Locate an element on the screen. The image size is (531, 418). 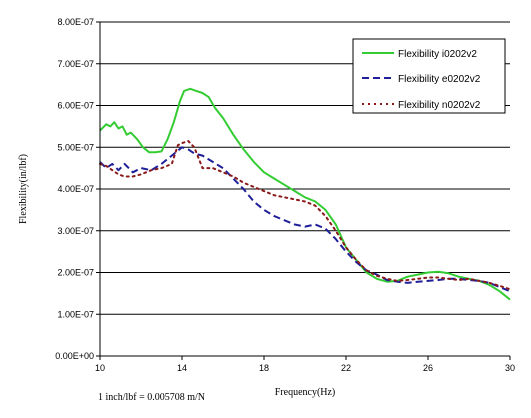
x-tick-label: 30 is located at coordinates (510, 368).